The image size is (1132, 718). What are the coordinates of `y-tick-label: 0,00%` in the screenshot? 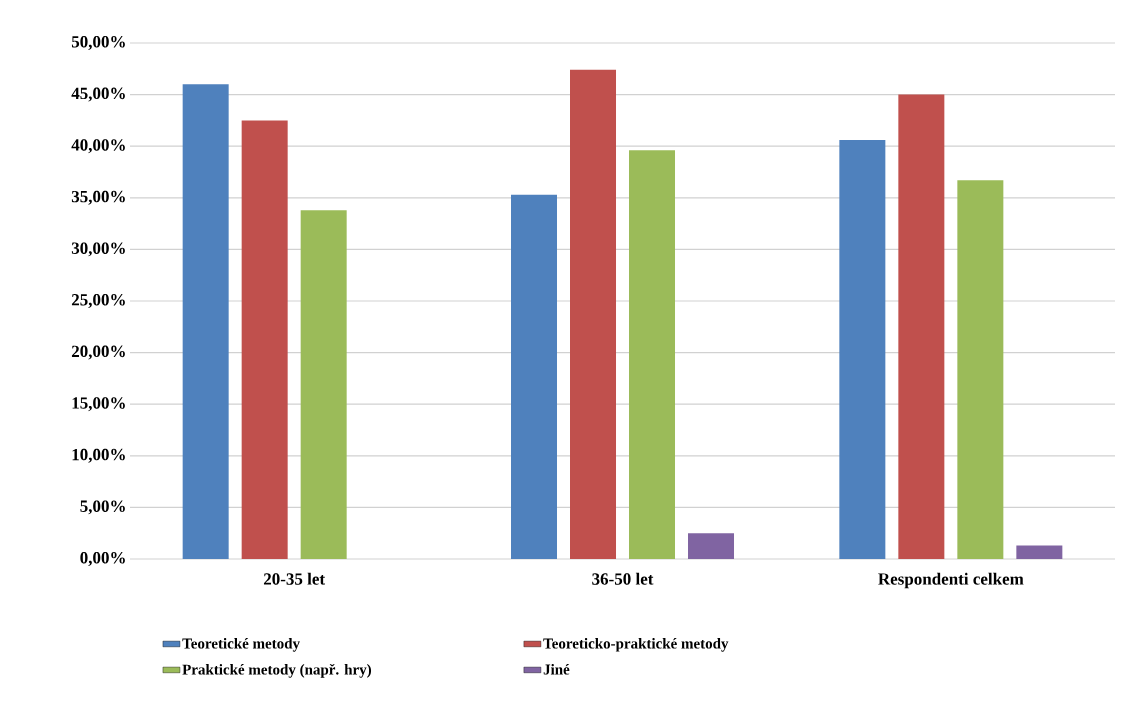 It's located at (102, 559).